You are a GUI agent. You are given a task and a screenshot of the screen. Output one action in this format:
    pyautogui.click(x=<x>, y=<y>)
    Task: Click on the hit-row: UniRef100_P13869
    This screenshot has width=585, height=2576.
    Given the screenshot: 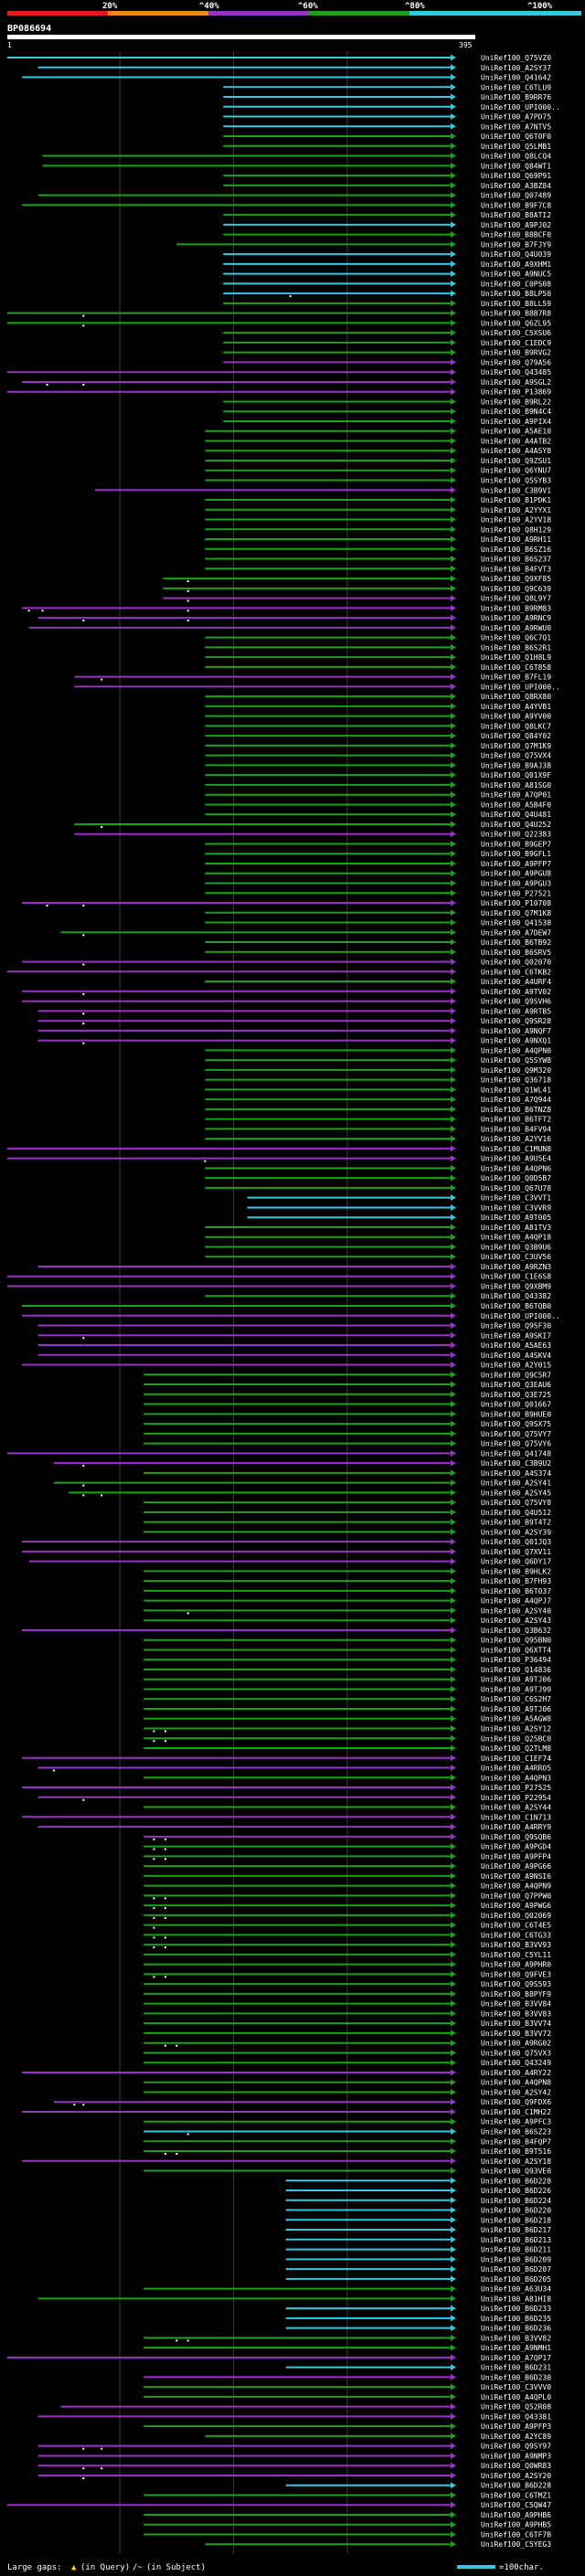 What is the action you would take?
    pyautogui.click(x=279, y=392)
    